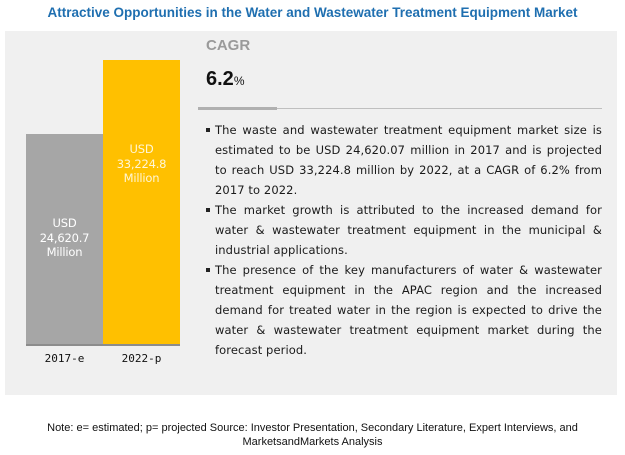 The height and width of the screenshot is (455, 625). Describe the element at coordinates (141, 202) in the screenshot. I see `bar-2022` at that location.